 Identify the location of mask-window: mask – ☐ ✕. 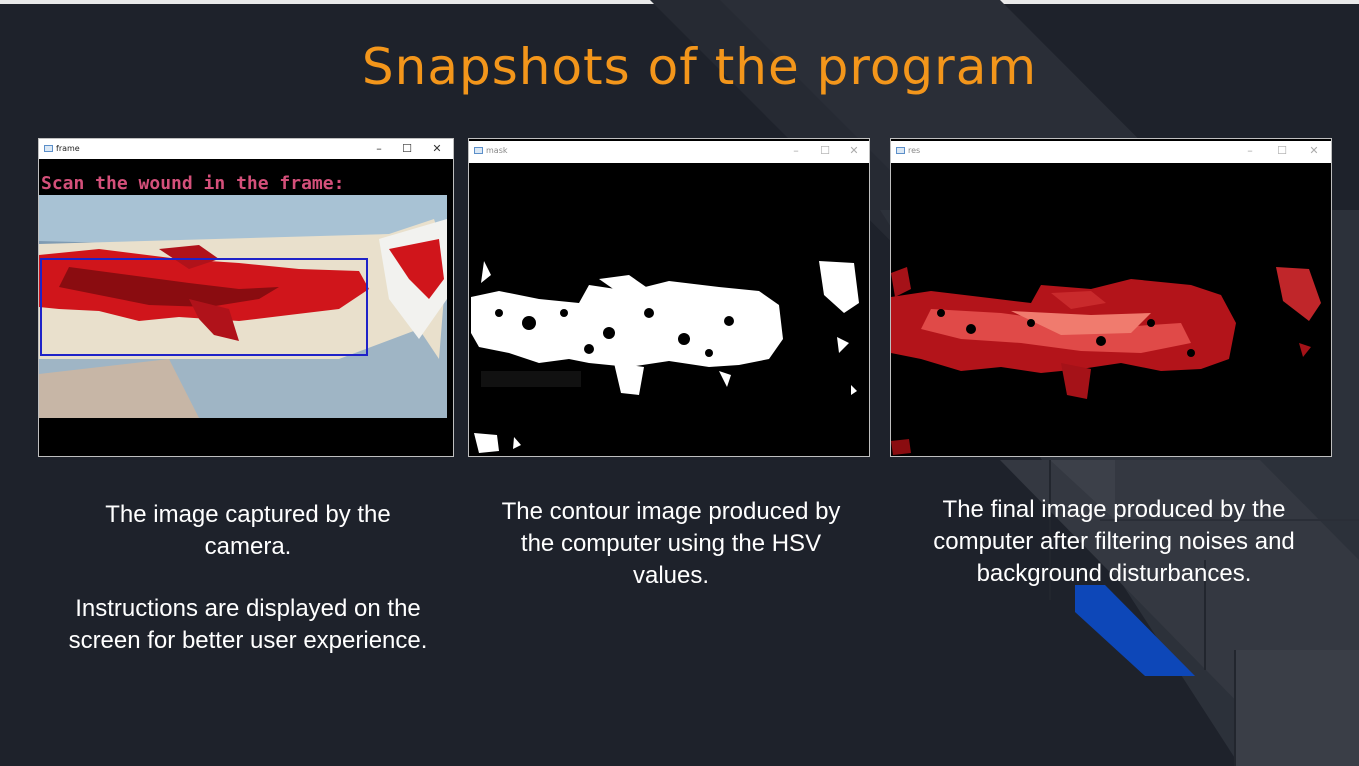
(669, 297).